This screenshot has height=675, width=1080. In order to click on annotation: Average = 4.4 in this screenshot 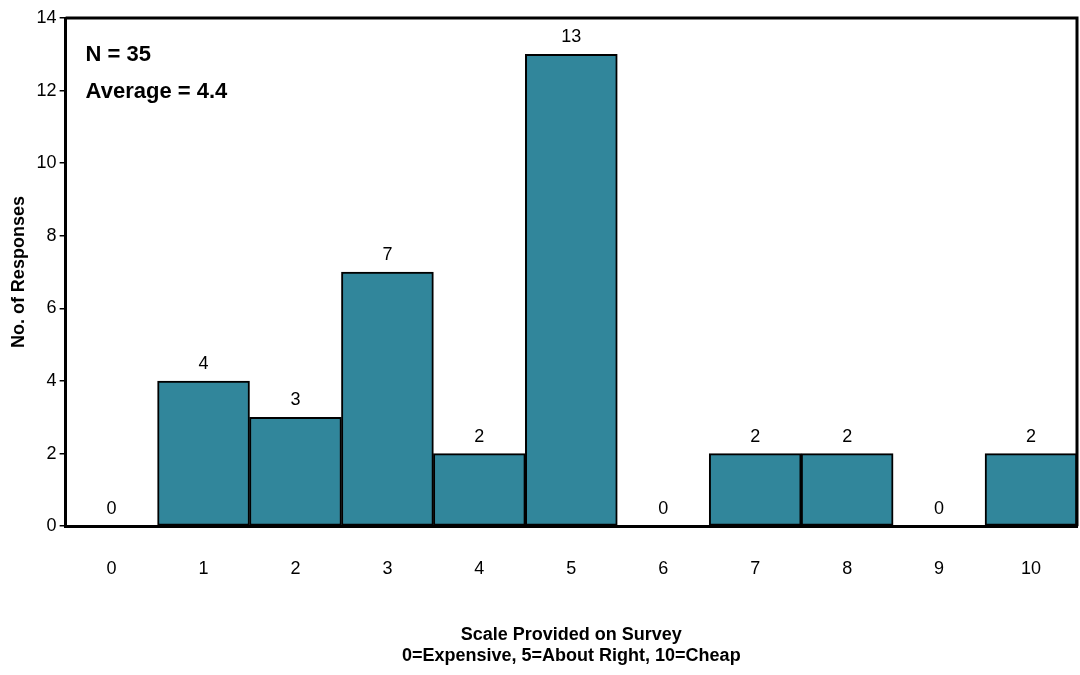, I will do `click(157, 91)`.